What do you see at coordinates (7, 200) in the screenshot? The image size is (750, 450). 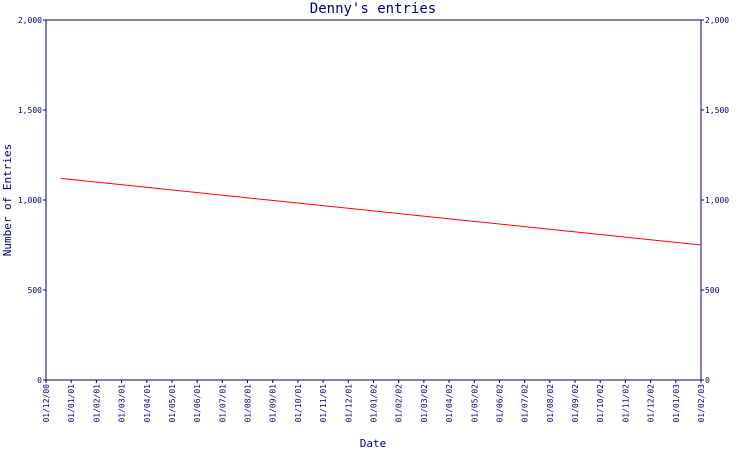 I see `y-axis-label: Number of Entries` at bounding box center [7, 200].